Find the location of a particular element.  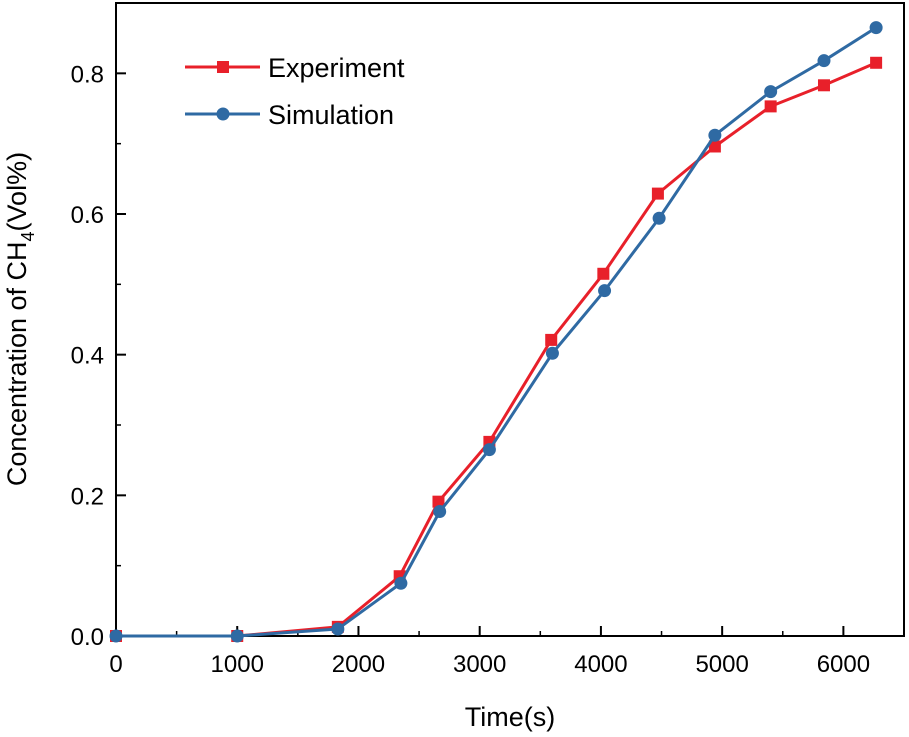

y-tick-label: 0.0 is located at coordinates (87, 637).